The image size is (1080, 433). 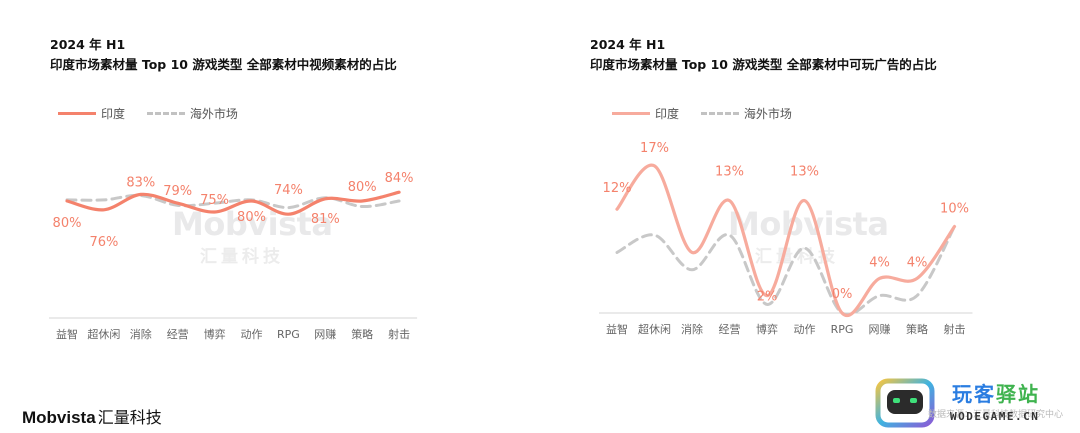 What do you see at coordinates (223, 64) in the screenshot?
I see `chart-title: 印度市场素材量 Top 10 游戏类型 全部素材中视频素材的占比` at bounding box center [223, 64].